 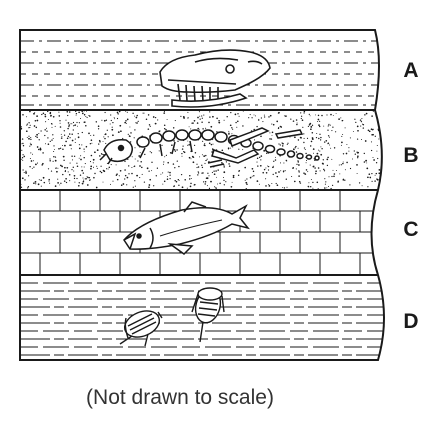 What do you see at coordinates (209, 147) in the screenshot?
I see `reptile-skeleton-fossil` at bounding box center [209, 147].